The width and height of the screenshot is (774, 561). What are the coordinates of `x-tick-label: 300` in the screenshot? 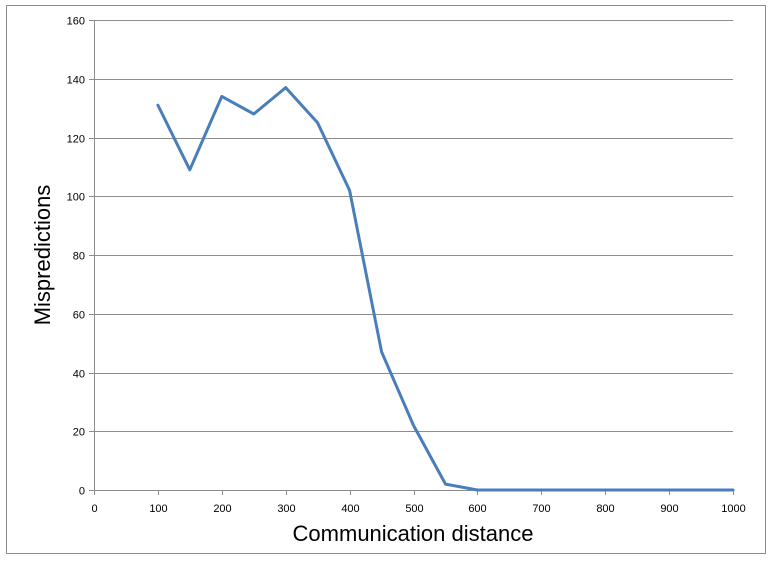 It's located at (286, 509).